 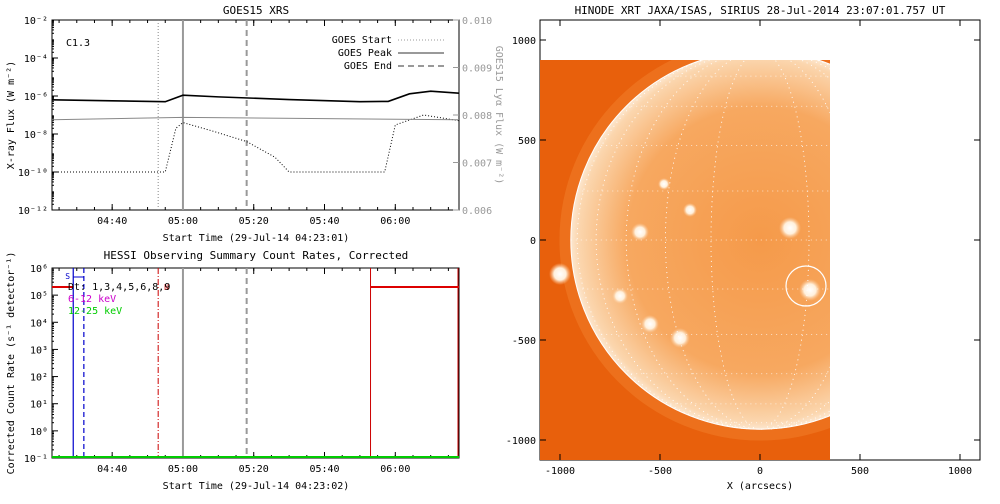 What do you see at coordinates (256, 486) in the screenshot?
I see `hessi-x-label: Start Time (29-Jul-14 04:23:02)` at bounding box center [256, 486].